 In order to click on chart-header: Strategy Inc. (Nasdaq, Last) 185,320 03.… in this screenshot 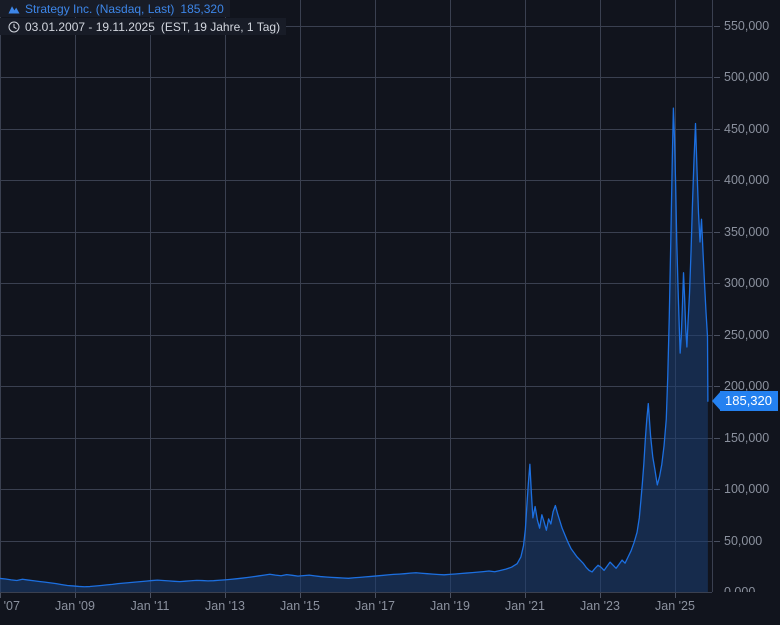, I will do `click(143, 17)`.